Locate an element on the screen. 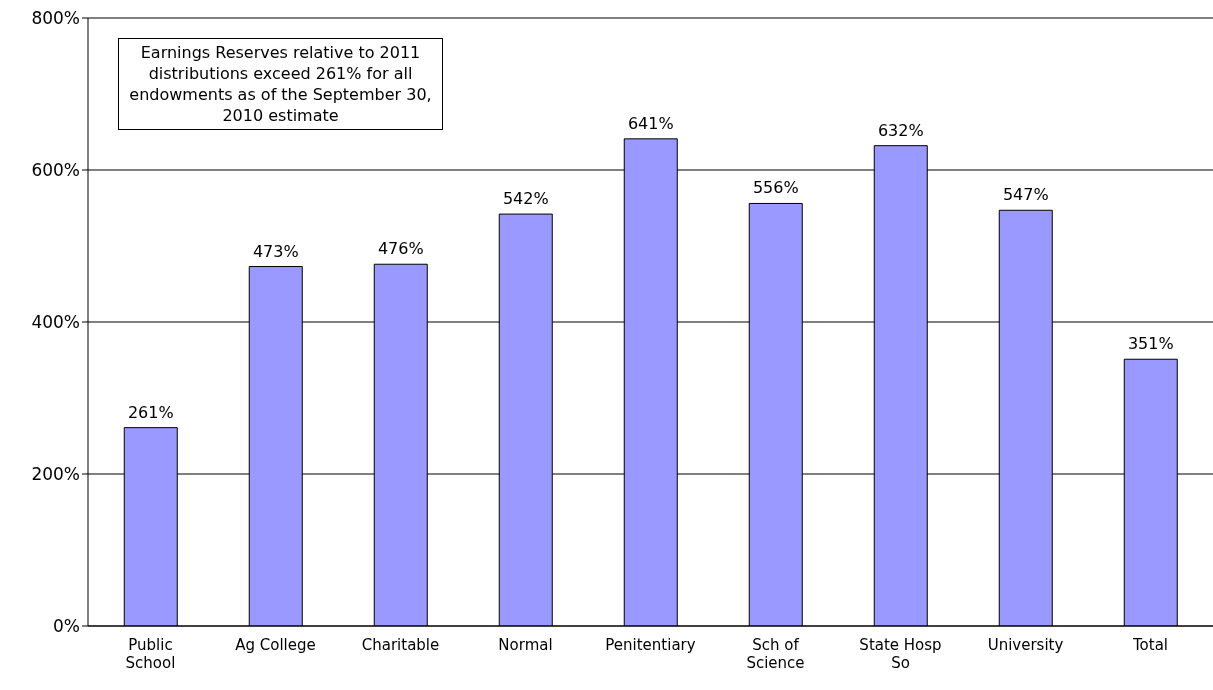 The image size is (1213, 690). y-tick-label: 0% is located at coordinates (66, 626).